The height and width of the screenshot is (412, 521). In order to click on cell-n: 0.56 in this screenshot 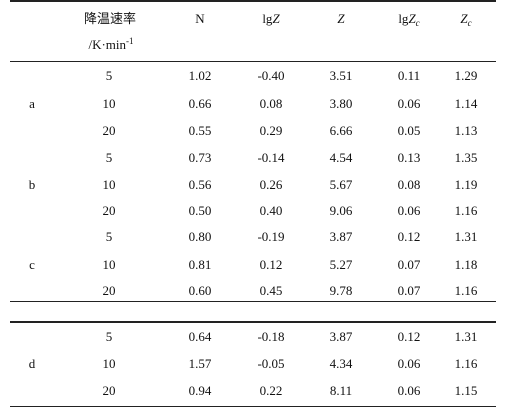, I will do `click(200, 184)`.